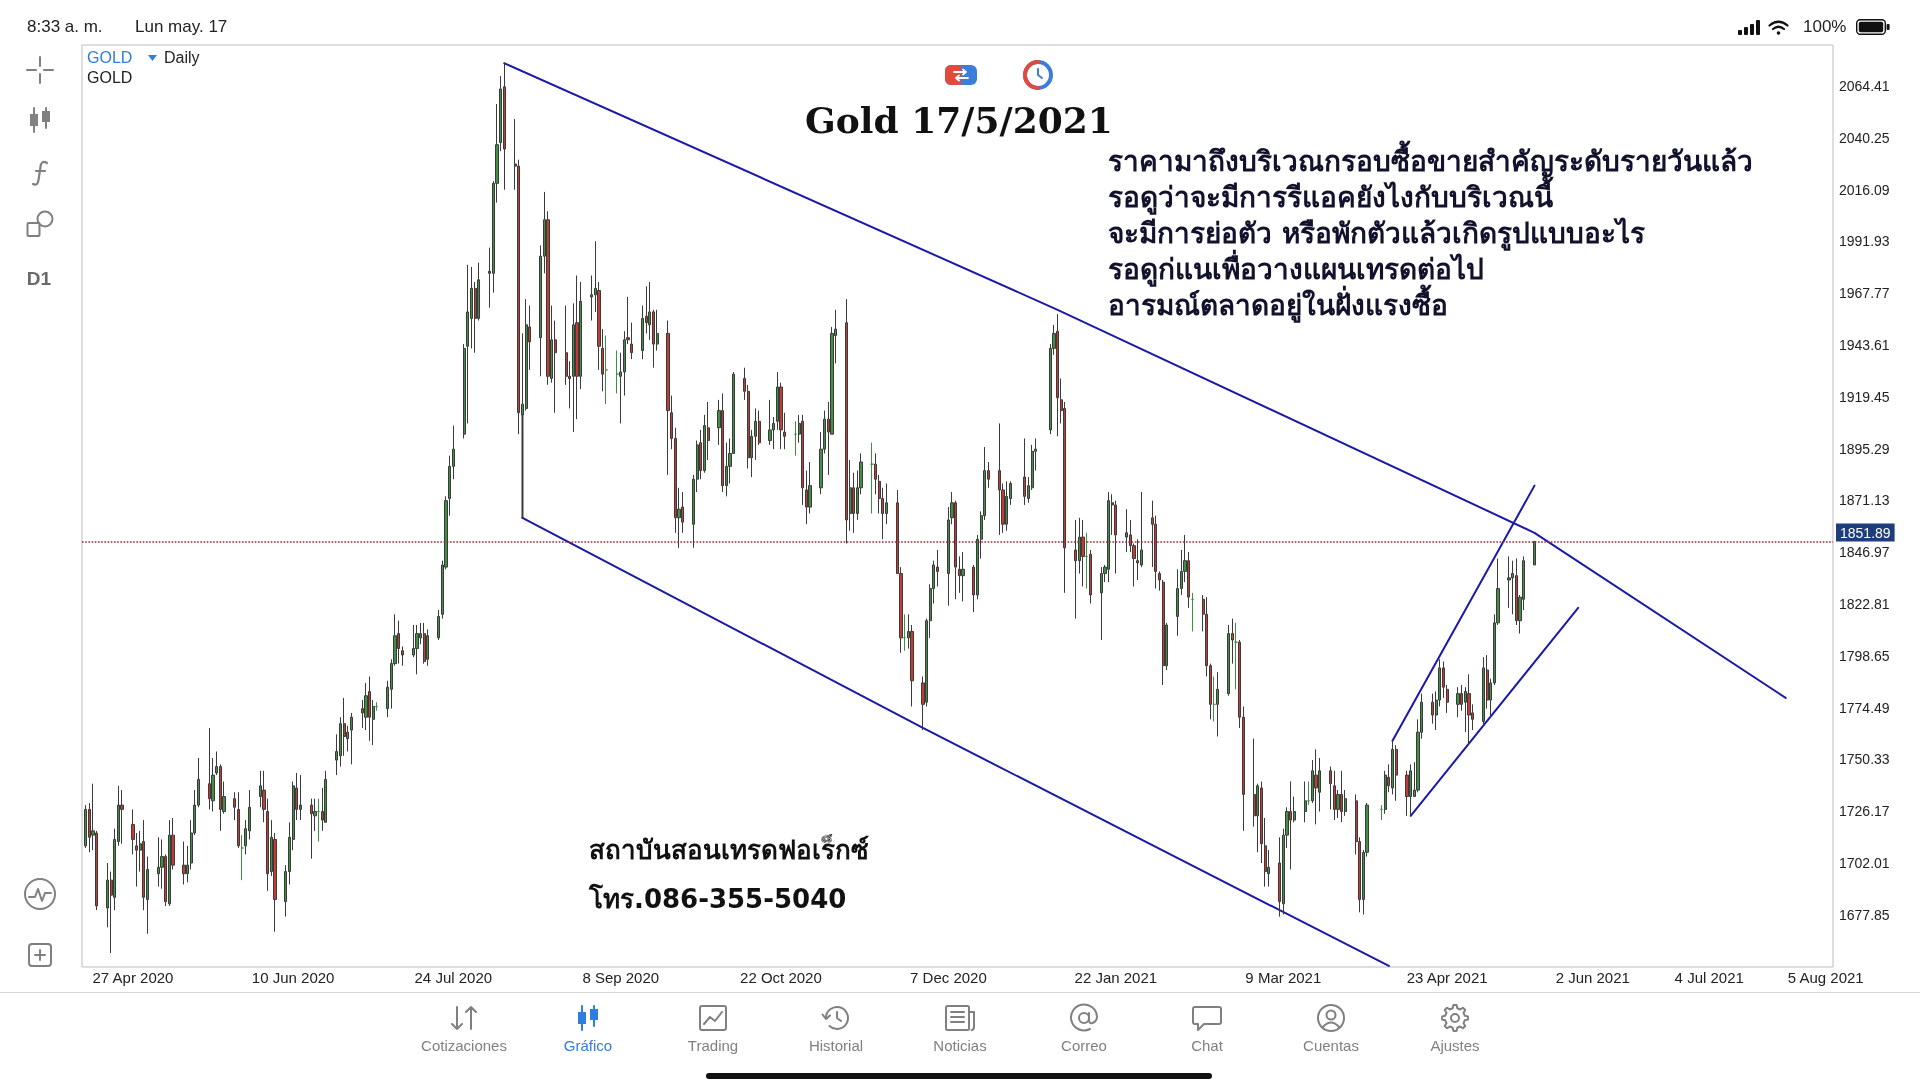 The width and height of the screenshot is (1920, 1080). I want to click on text: Noticias, so click(960, 1046).